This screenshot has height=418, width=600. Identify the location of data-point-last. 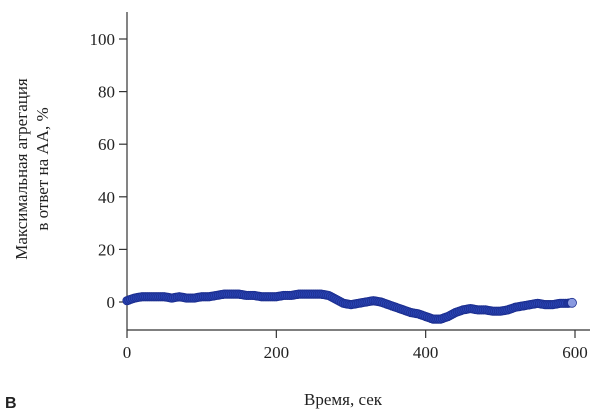
(572, 302).